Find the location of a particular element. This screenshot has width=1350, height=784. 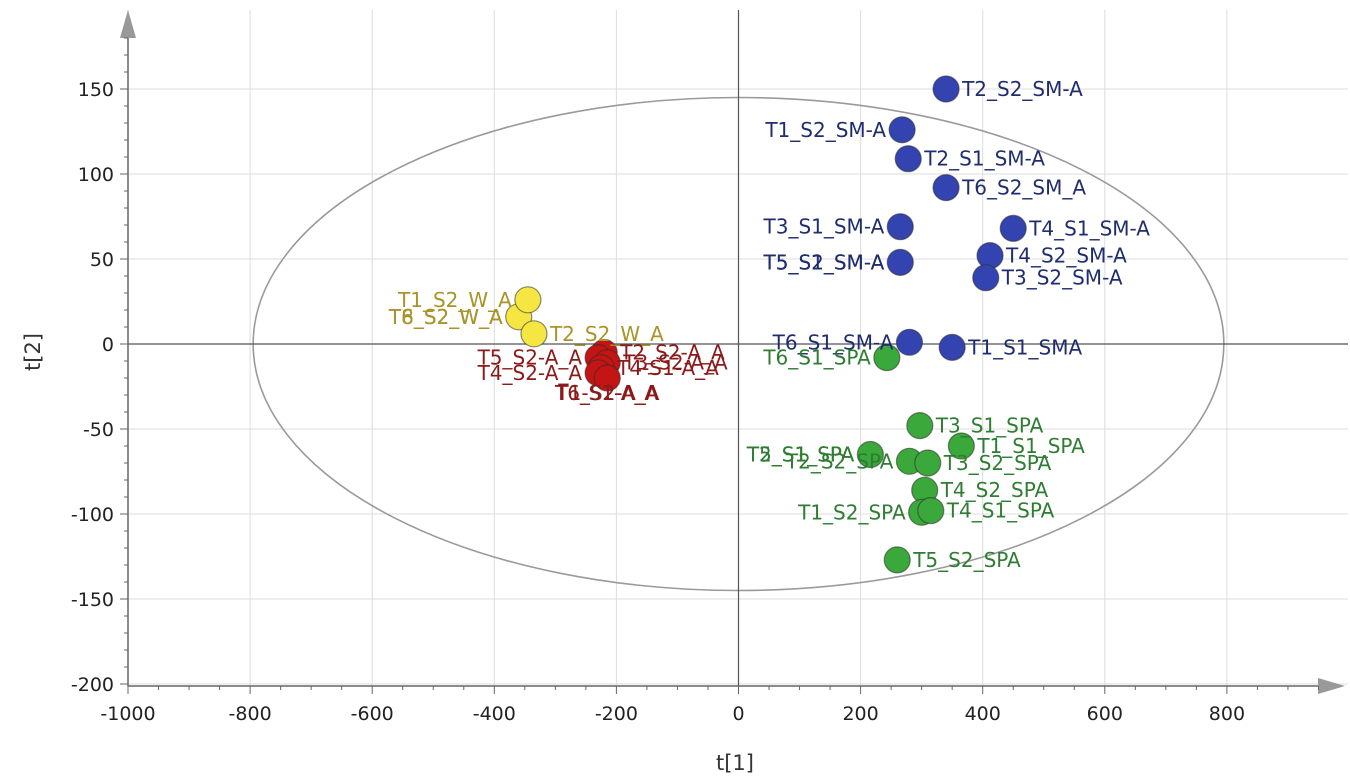

y-axis-arrow is located at coordinates (128, 24).